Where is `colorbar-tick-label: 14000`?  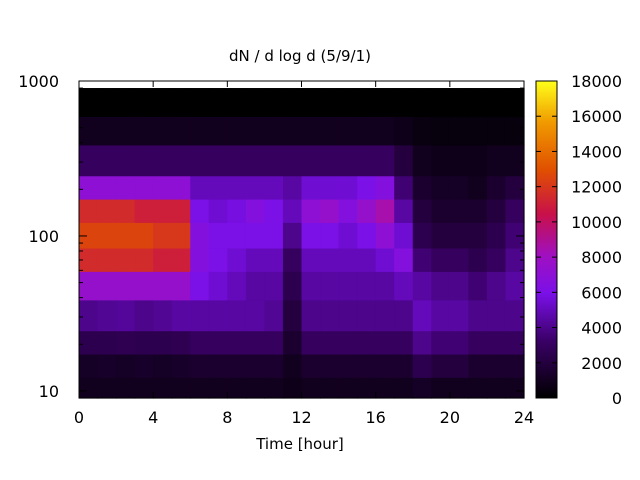
colorbar-tick-label: 14000 is located at coordinates (596, 151).